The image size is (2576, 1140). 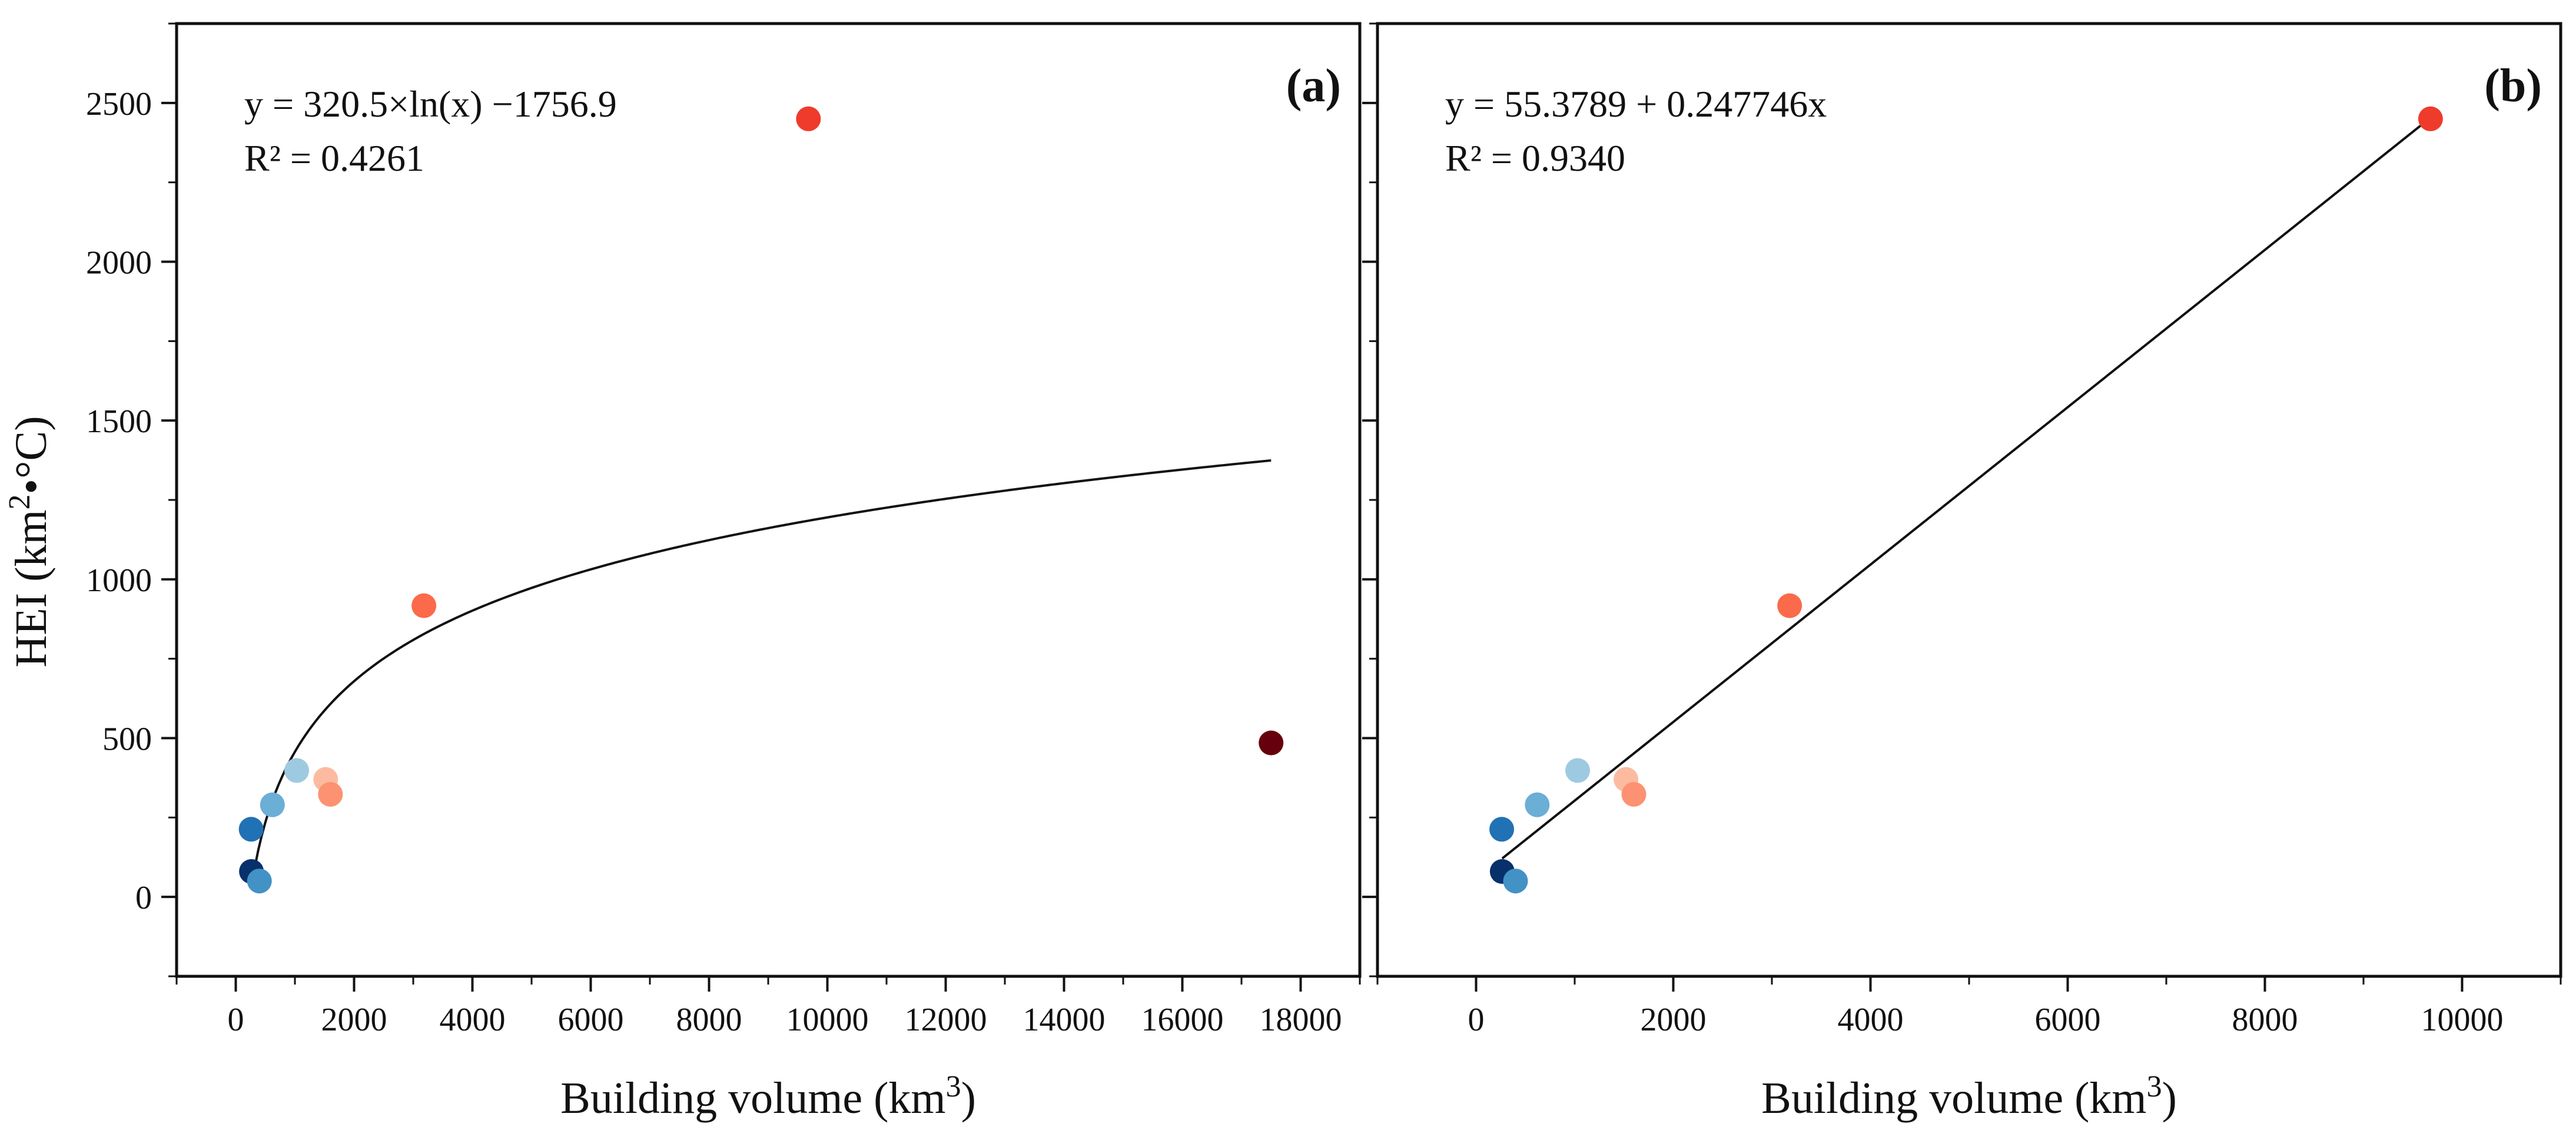 I want to click on x-tick-label: 12000, so click(x=946, y=1020).